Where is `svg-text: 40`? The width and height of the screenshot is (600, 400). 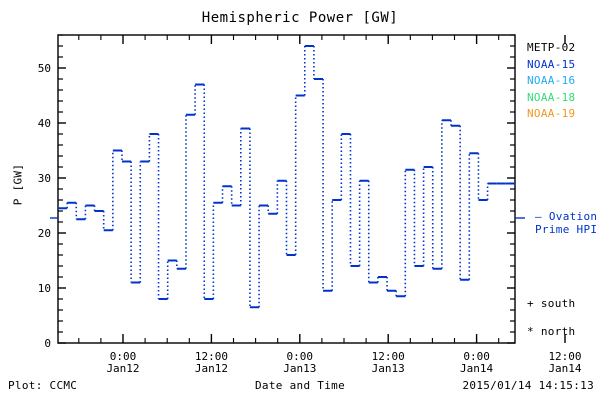 svg-text: 40 is located at coordinates (44, 123).